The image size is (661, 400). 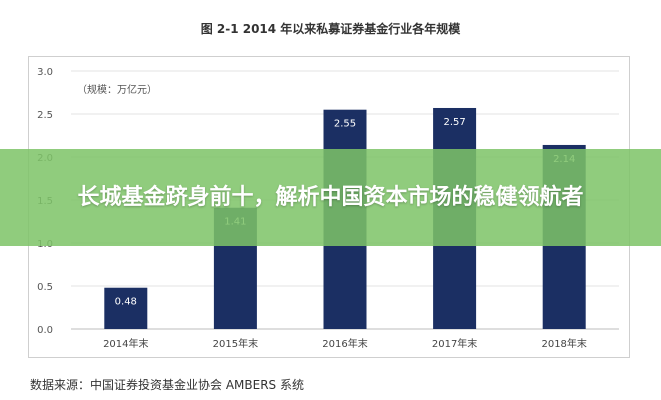 What do you see at coordinates (117, 89) in the screenshot?
I see `unit-label: （规模：万亿元）` at bounding box center [117, 89].